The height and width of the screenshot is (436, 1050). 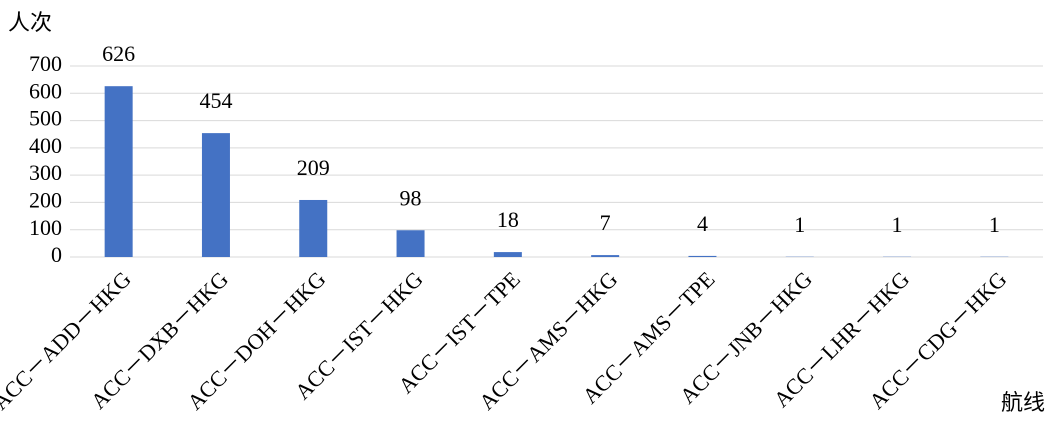 I want to click on x-axis-label: 航线, so click(x=1023, y=402).